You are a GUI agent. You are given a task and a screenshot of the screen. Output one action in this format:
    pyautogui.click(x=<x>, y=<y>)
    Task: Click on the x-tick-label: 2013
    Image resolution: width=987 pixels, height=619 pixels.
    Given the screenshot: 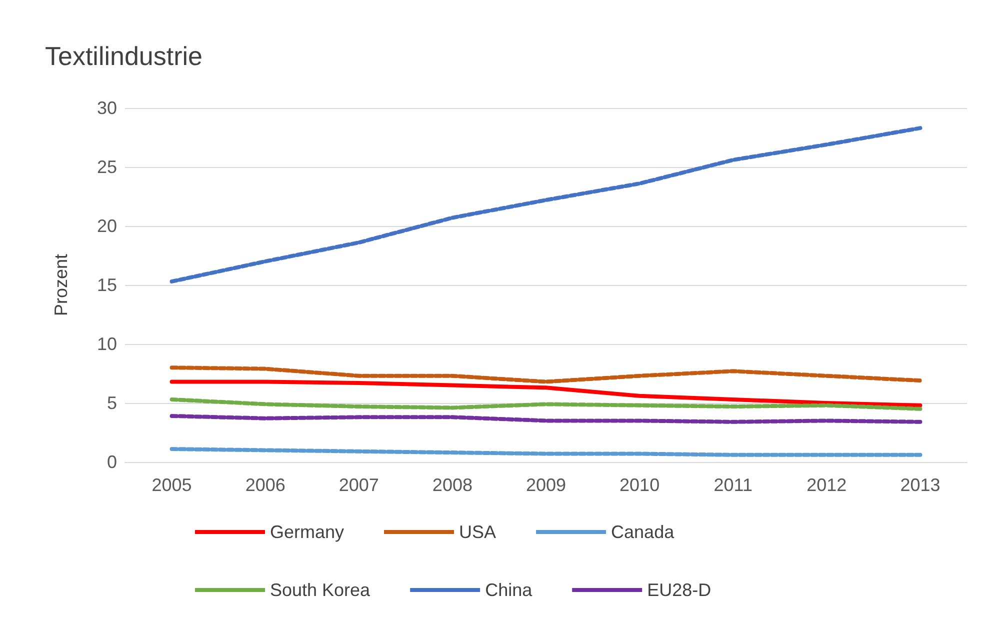 What is the action you would take?
    pyautogui.click(x=920, y=485)
    